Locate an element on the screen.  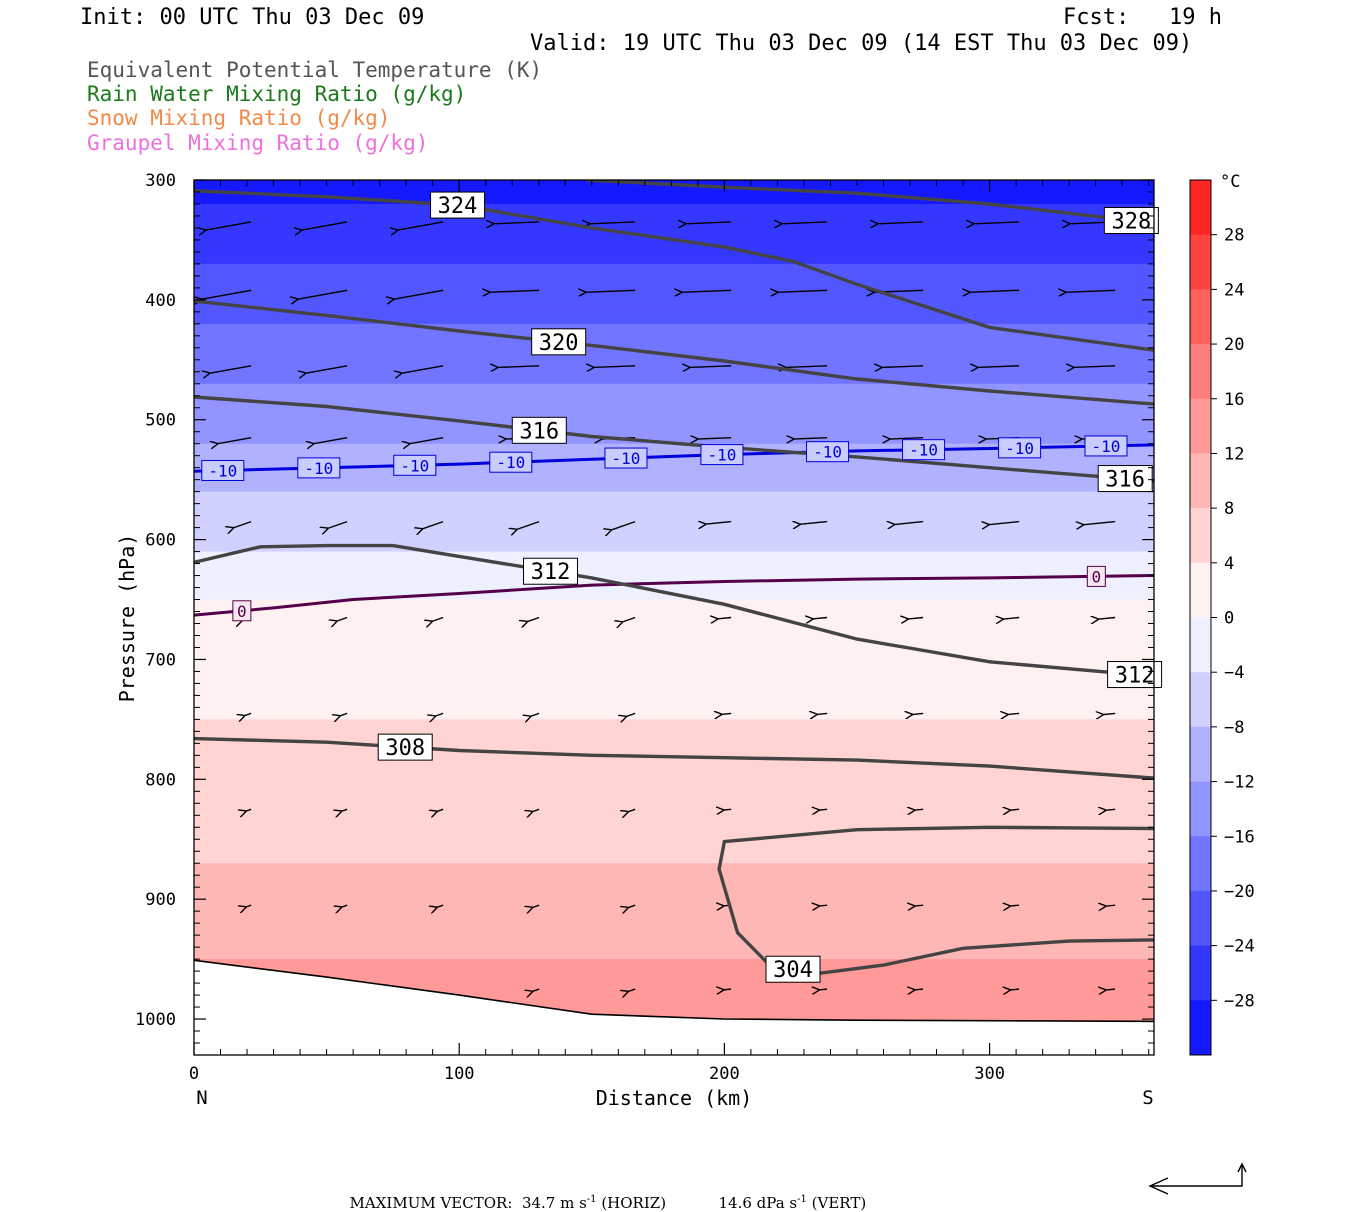
theta-e-label: 320 is located at coordinates (559, 343).